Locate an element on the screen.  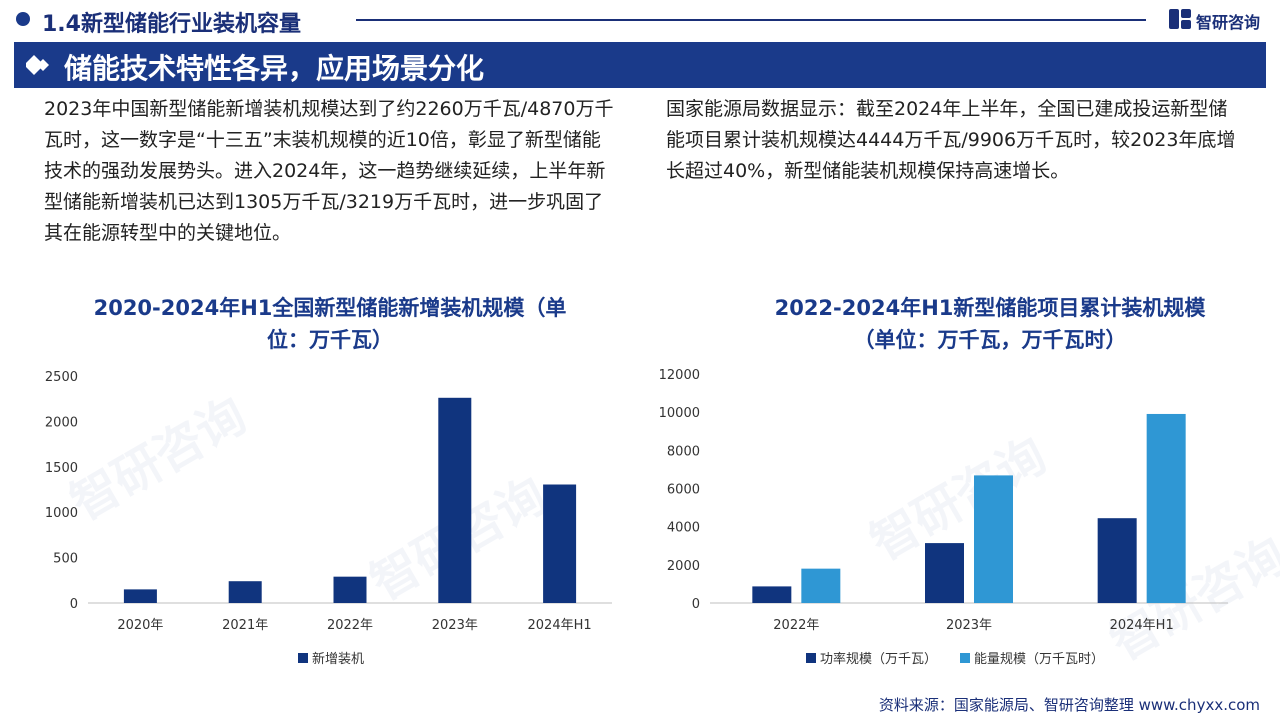
diamond-icon is located at coordinates (37, 65).